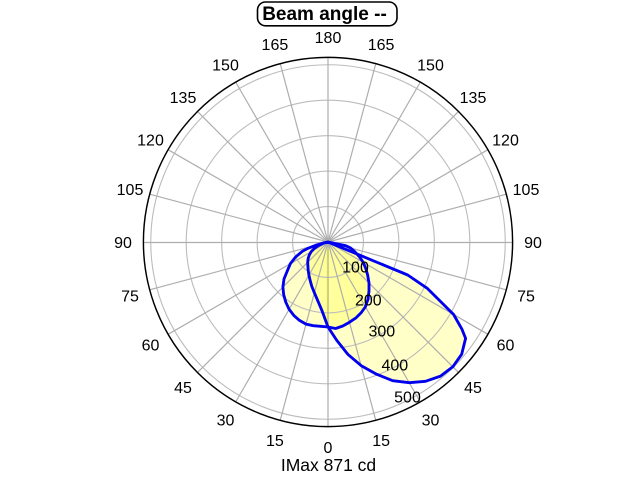 The image size is (640, 485). I want to click on svg-text: 400, so click(394, 366).